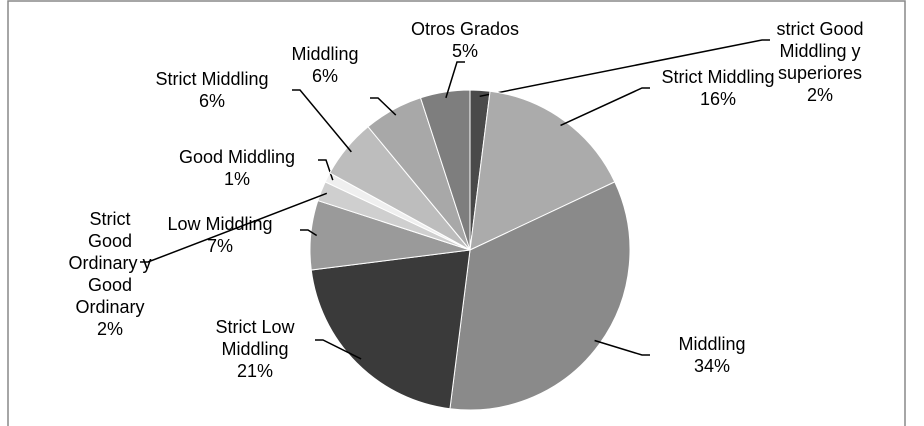 This screenshot has height=426, width=924. I want to click on slice-name: Good Middling, so click(237, 157).